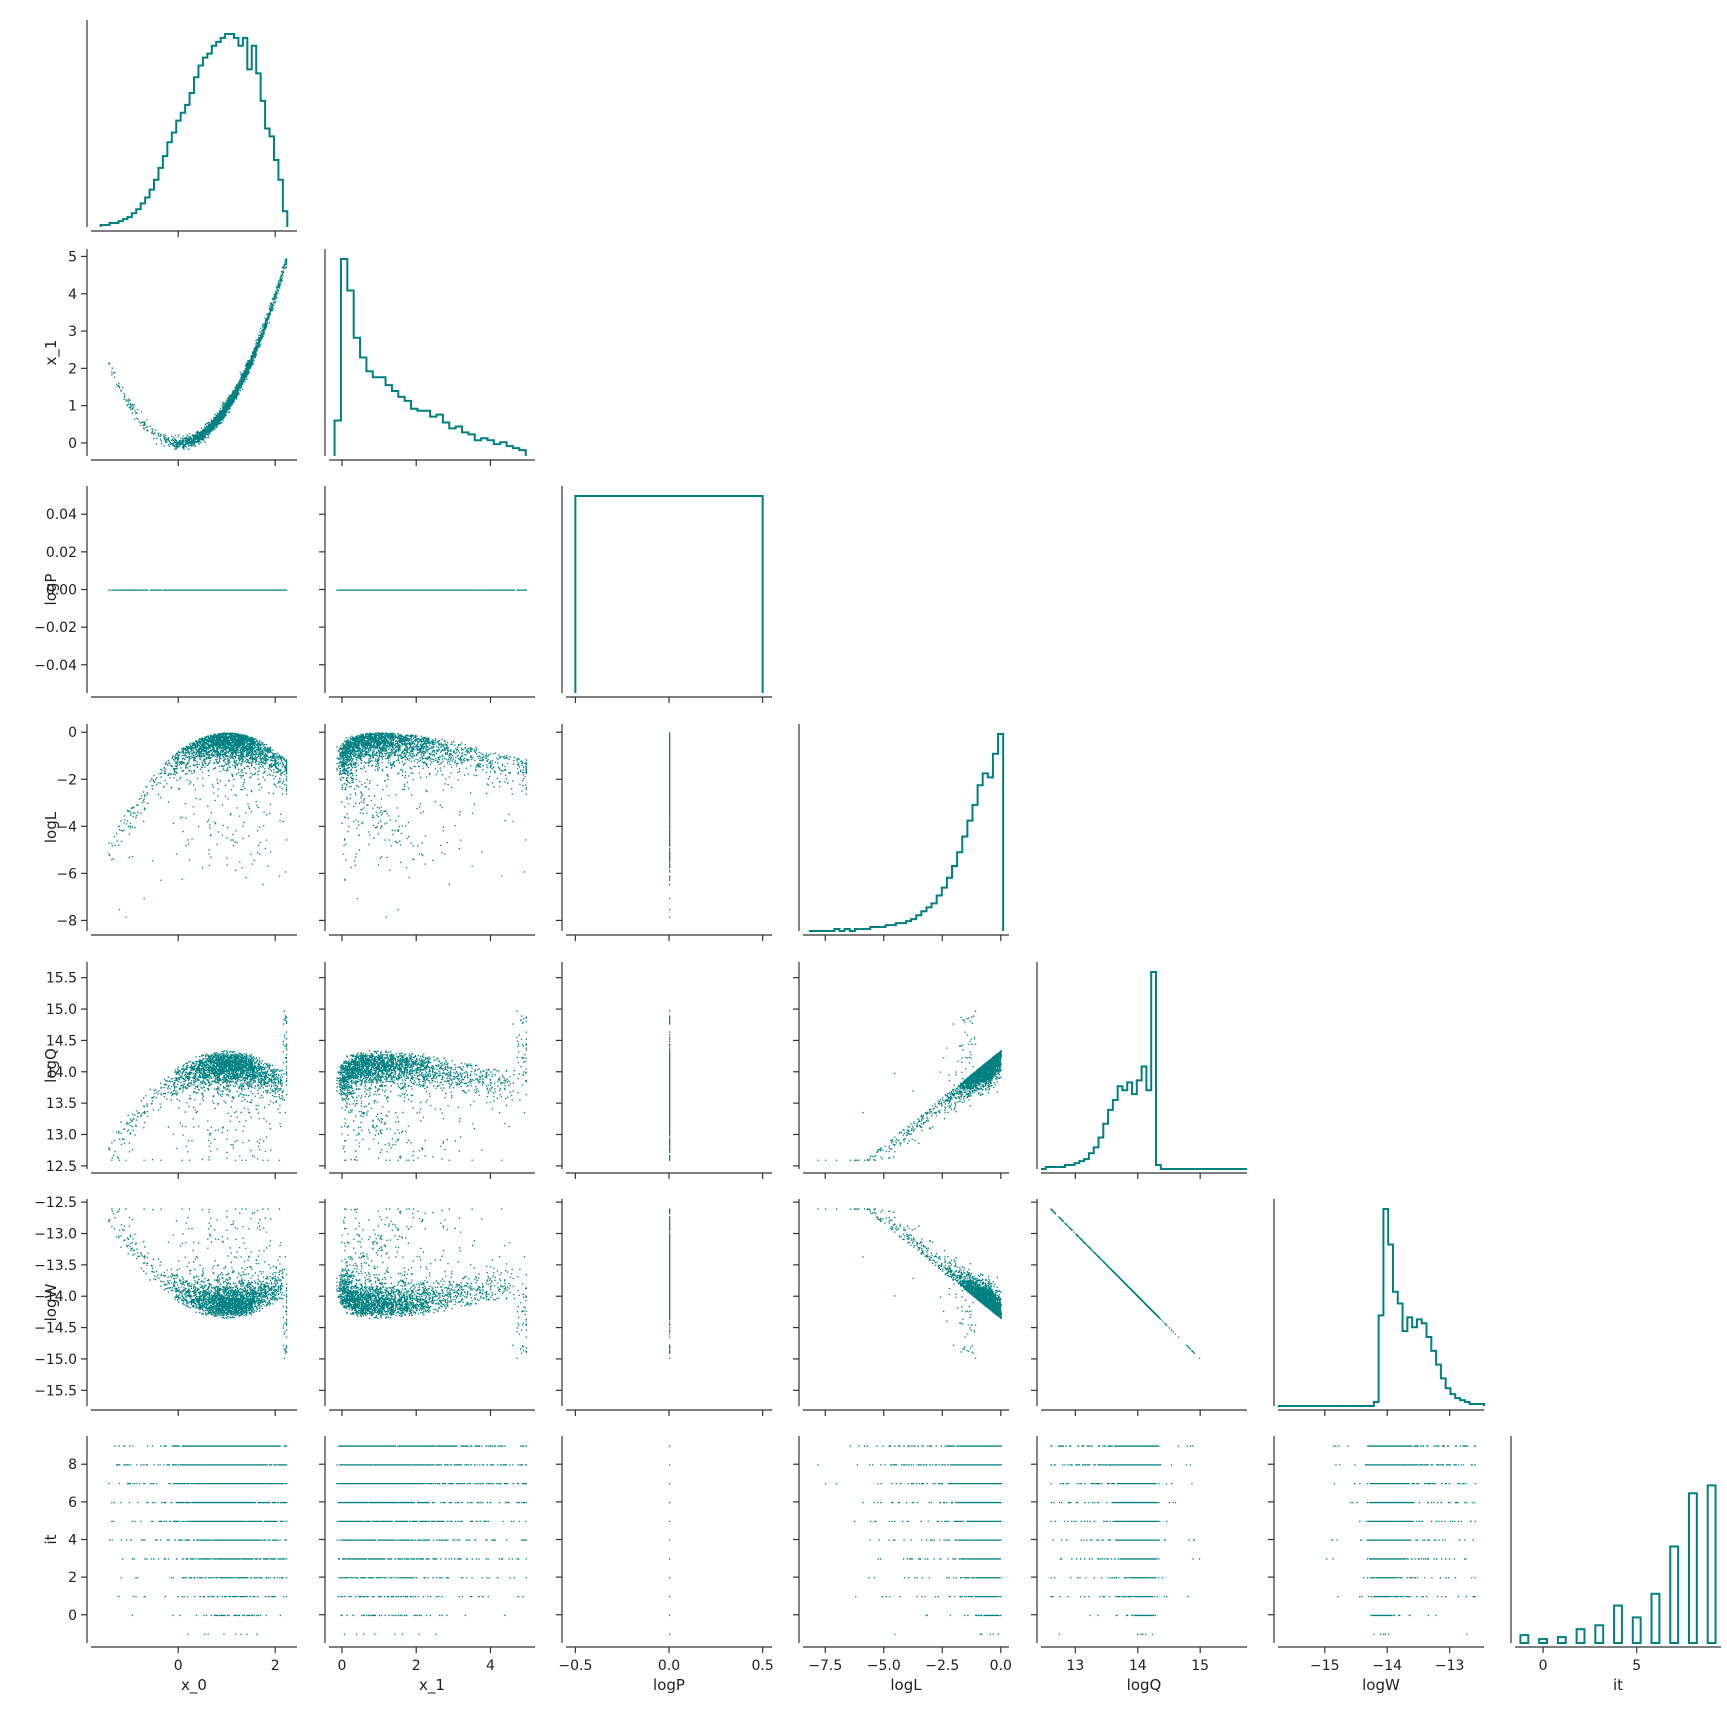 The width and height of the screenshot is (1727, 1712). What do you see at coordinates (906, 1685) in the screenshot?
I see `x-axis-label-logL: logL` at bounding box center [906, 1685].